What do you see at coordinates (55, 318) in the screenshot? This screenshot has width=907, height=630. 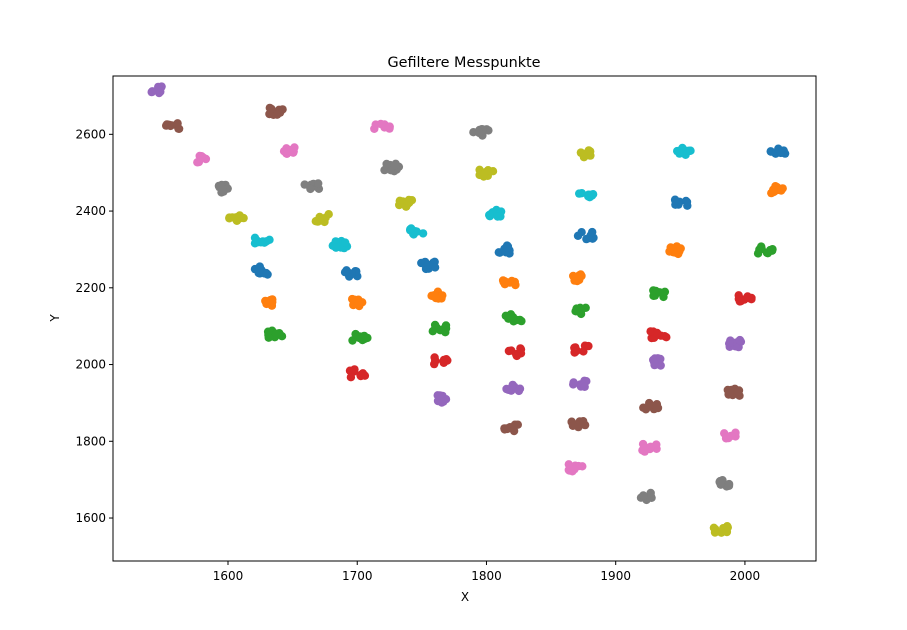 I see `y-axis-label: Y` at bounding box center [55, 318].